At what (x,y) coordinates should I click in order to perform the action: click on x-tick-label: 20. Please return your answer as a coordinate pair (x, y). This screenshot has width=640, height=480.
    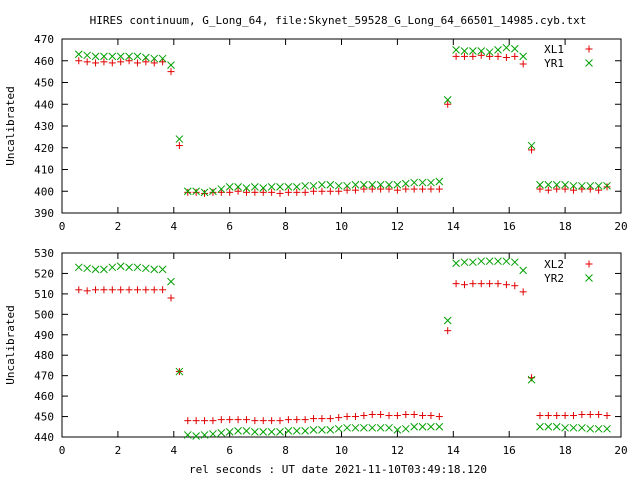
    Looking at the image, I should click on (620, 226).